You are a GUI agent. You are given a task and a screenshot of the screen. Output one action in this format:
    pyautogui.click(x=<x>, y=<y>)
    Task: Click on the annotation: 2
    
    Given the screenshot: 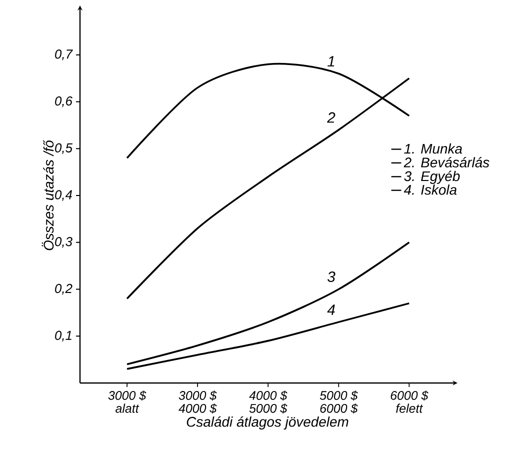 What is the action you would take?
    pyautogui.click(x=331, y=117)
    